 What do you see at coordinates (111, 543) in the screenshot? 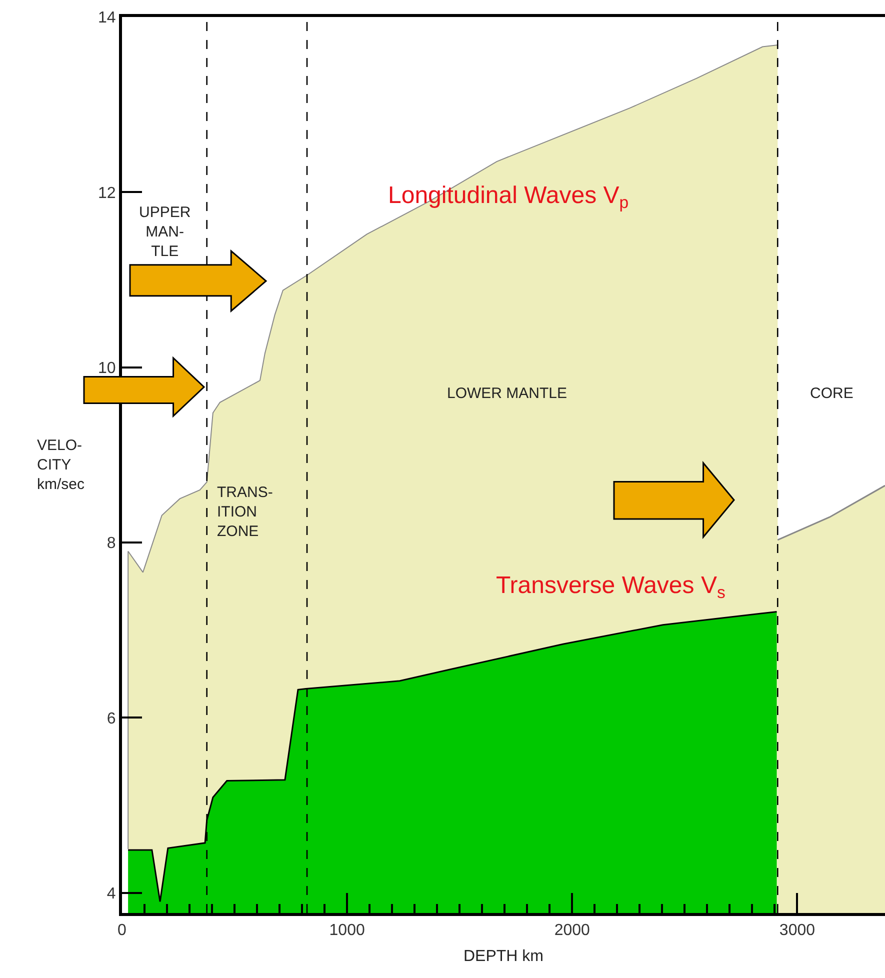
I see `y-tick-label: 8` at bounding box center [111, 543].